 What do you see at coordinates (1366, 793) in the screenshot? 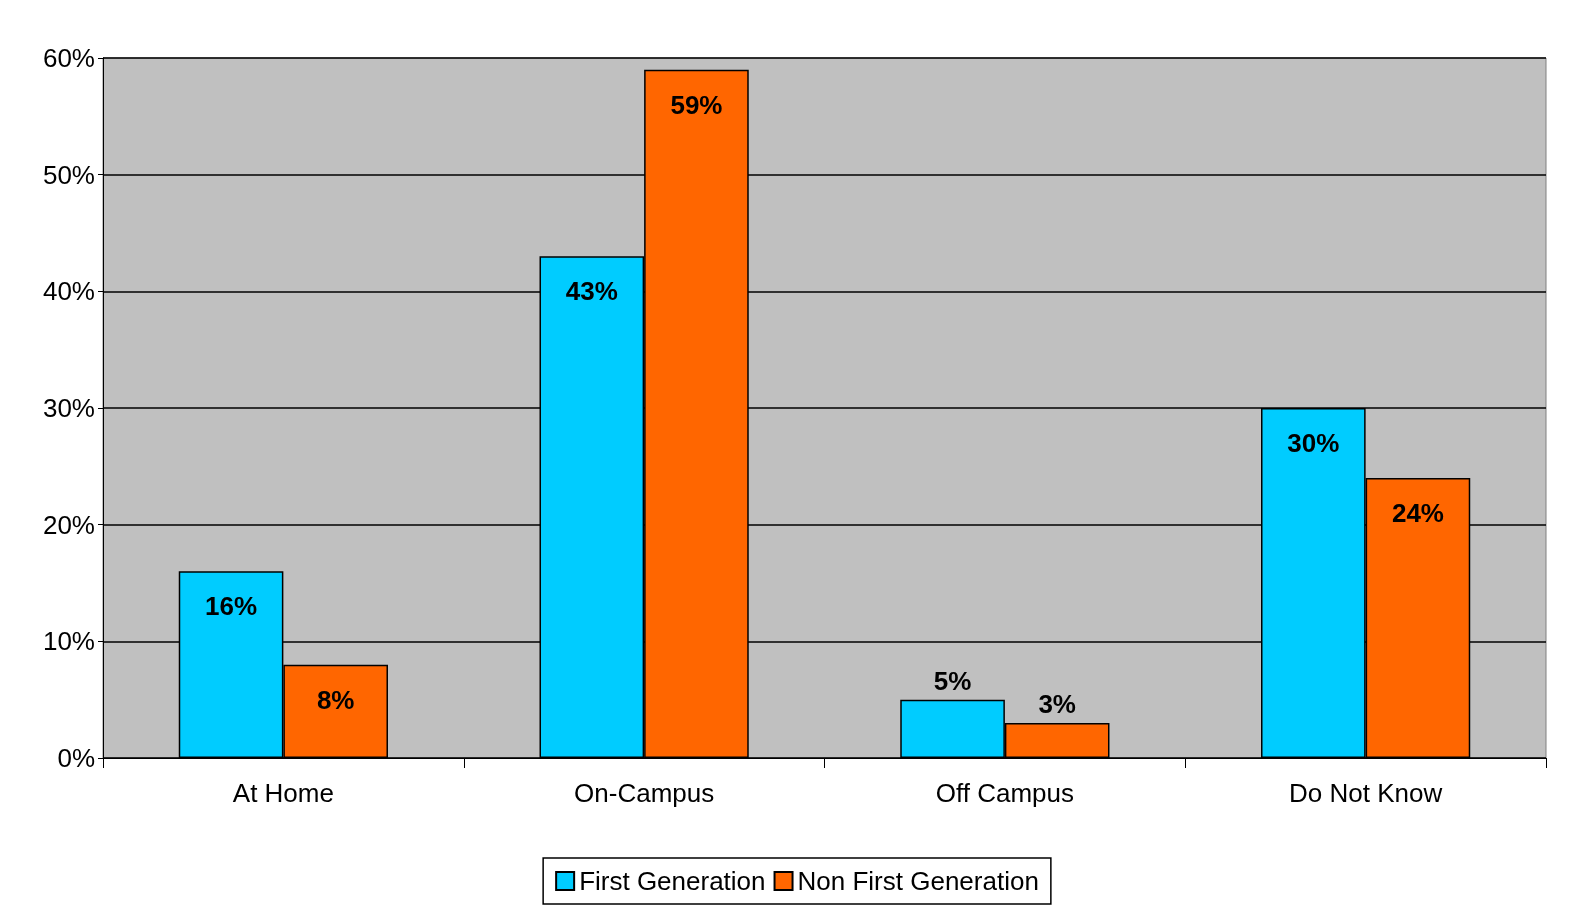
I see `x-tick-label: Do Not Know` at bounding box center [1366, 793].